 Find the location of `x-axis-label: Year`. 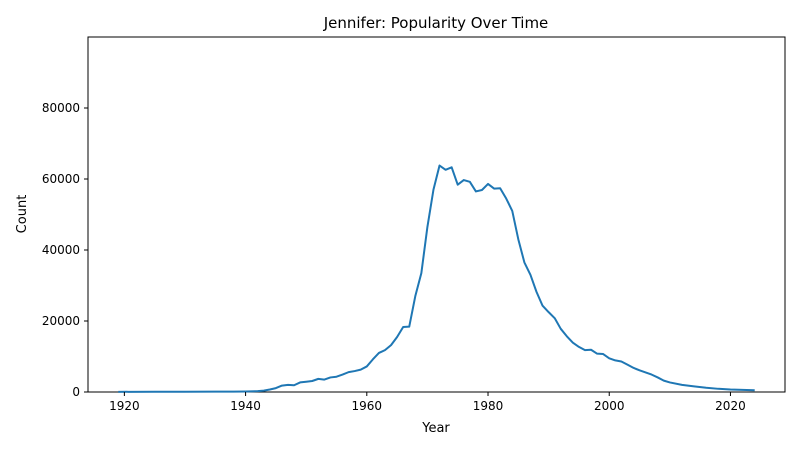

x-axis-label: Year is located at coordinates (435, 428).